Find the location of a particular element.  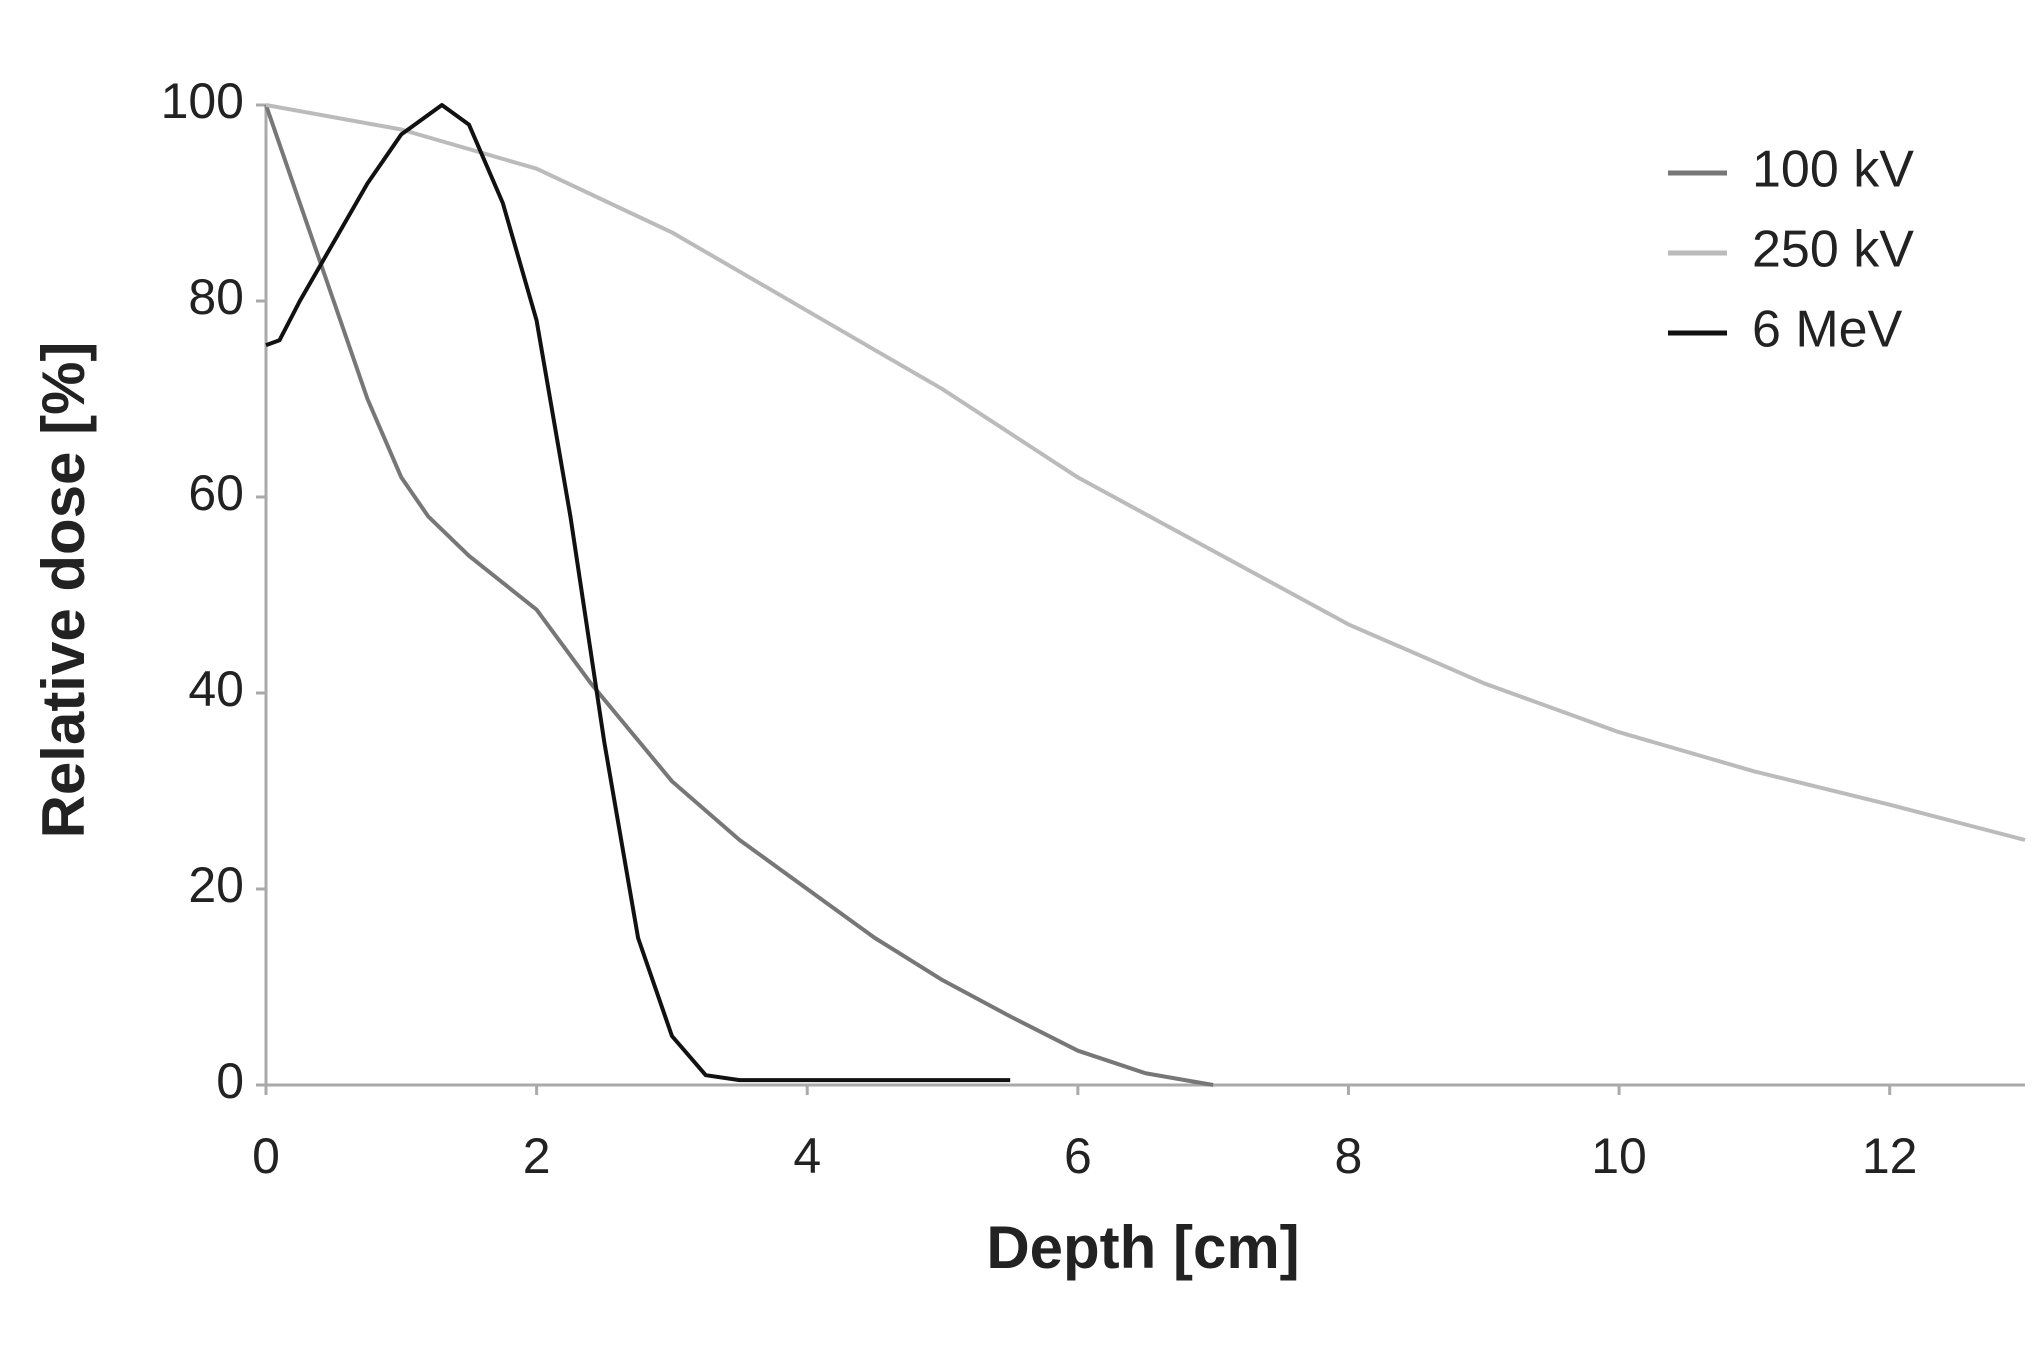

y-tick-label: 100 is located at coordinates (202, 101).